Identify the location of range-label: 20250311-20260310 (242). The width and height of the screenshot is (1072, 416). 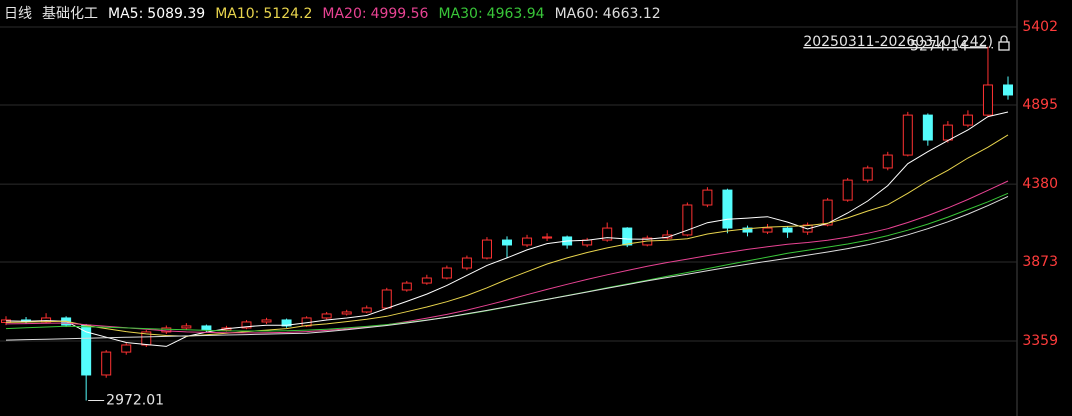
(898, 42).